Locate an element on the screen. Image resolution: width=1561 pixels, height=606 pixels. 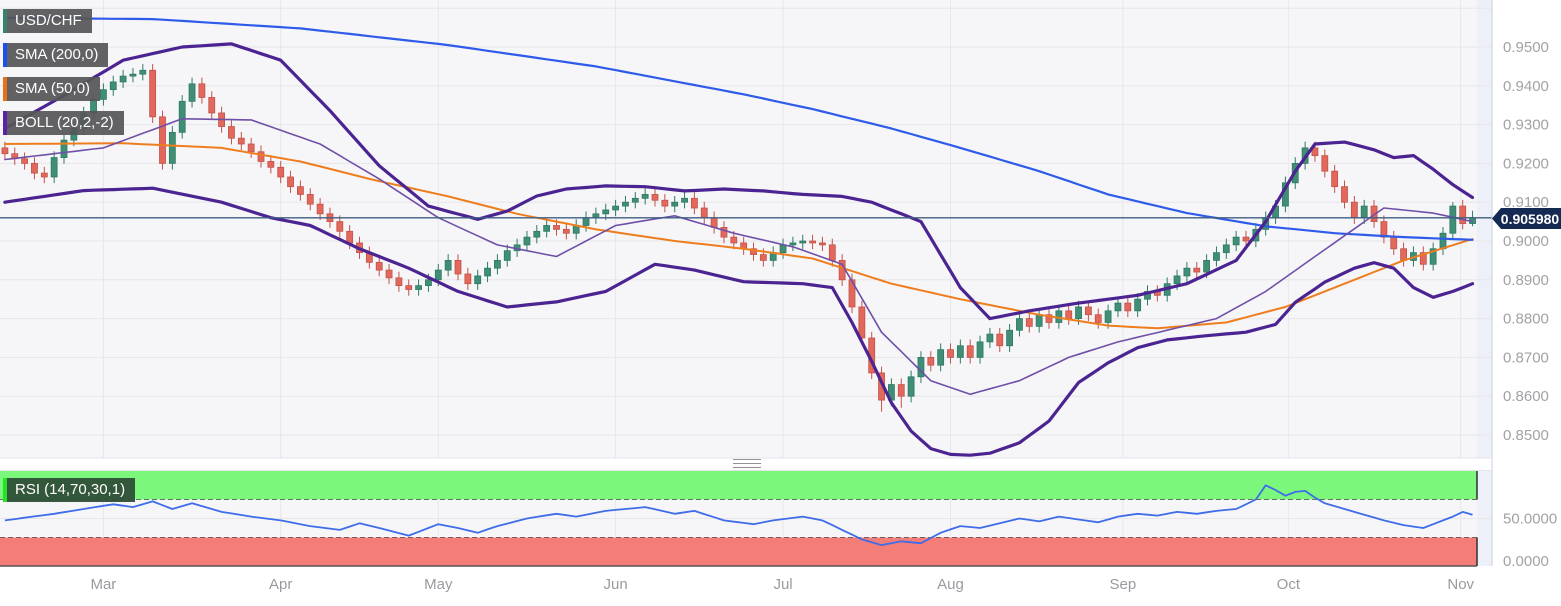
legend-chip-label: RSI (14,70,30,1) is located at coordinates (70, 489).